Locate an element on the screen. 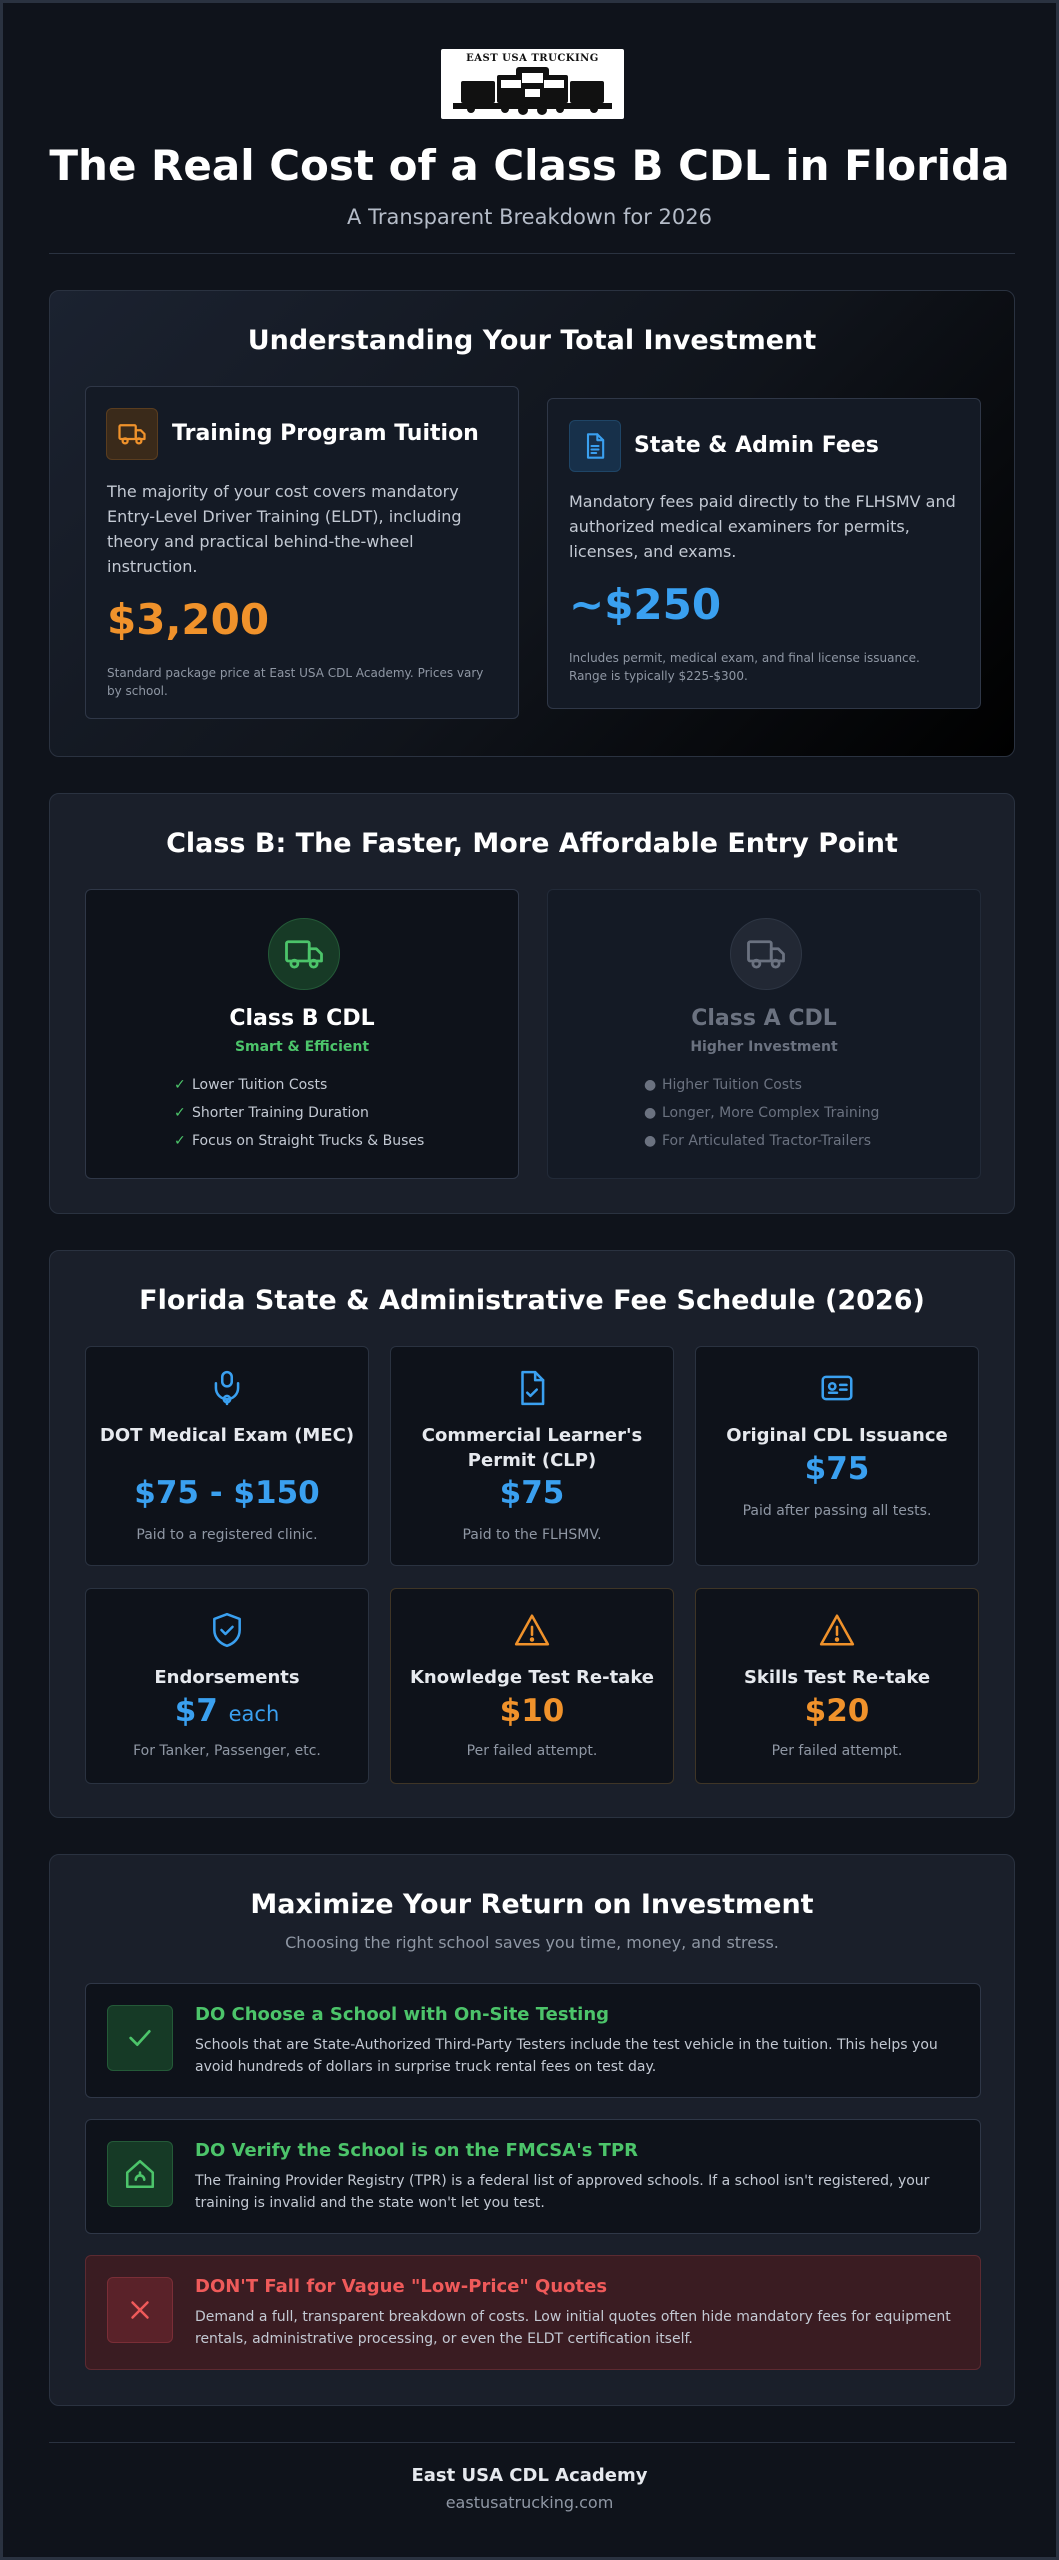 The width and height of the screenshot is (1059, 2560). drawback-text: Longer, More Complex Training is located at coordinates (771, 1113).